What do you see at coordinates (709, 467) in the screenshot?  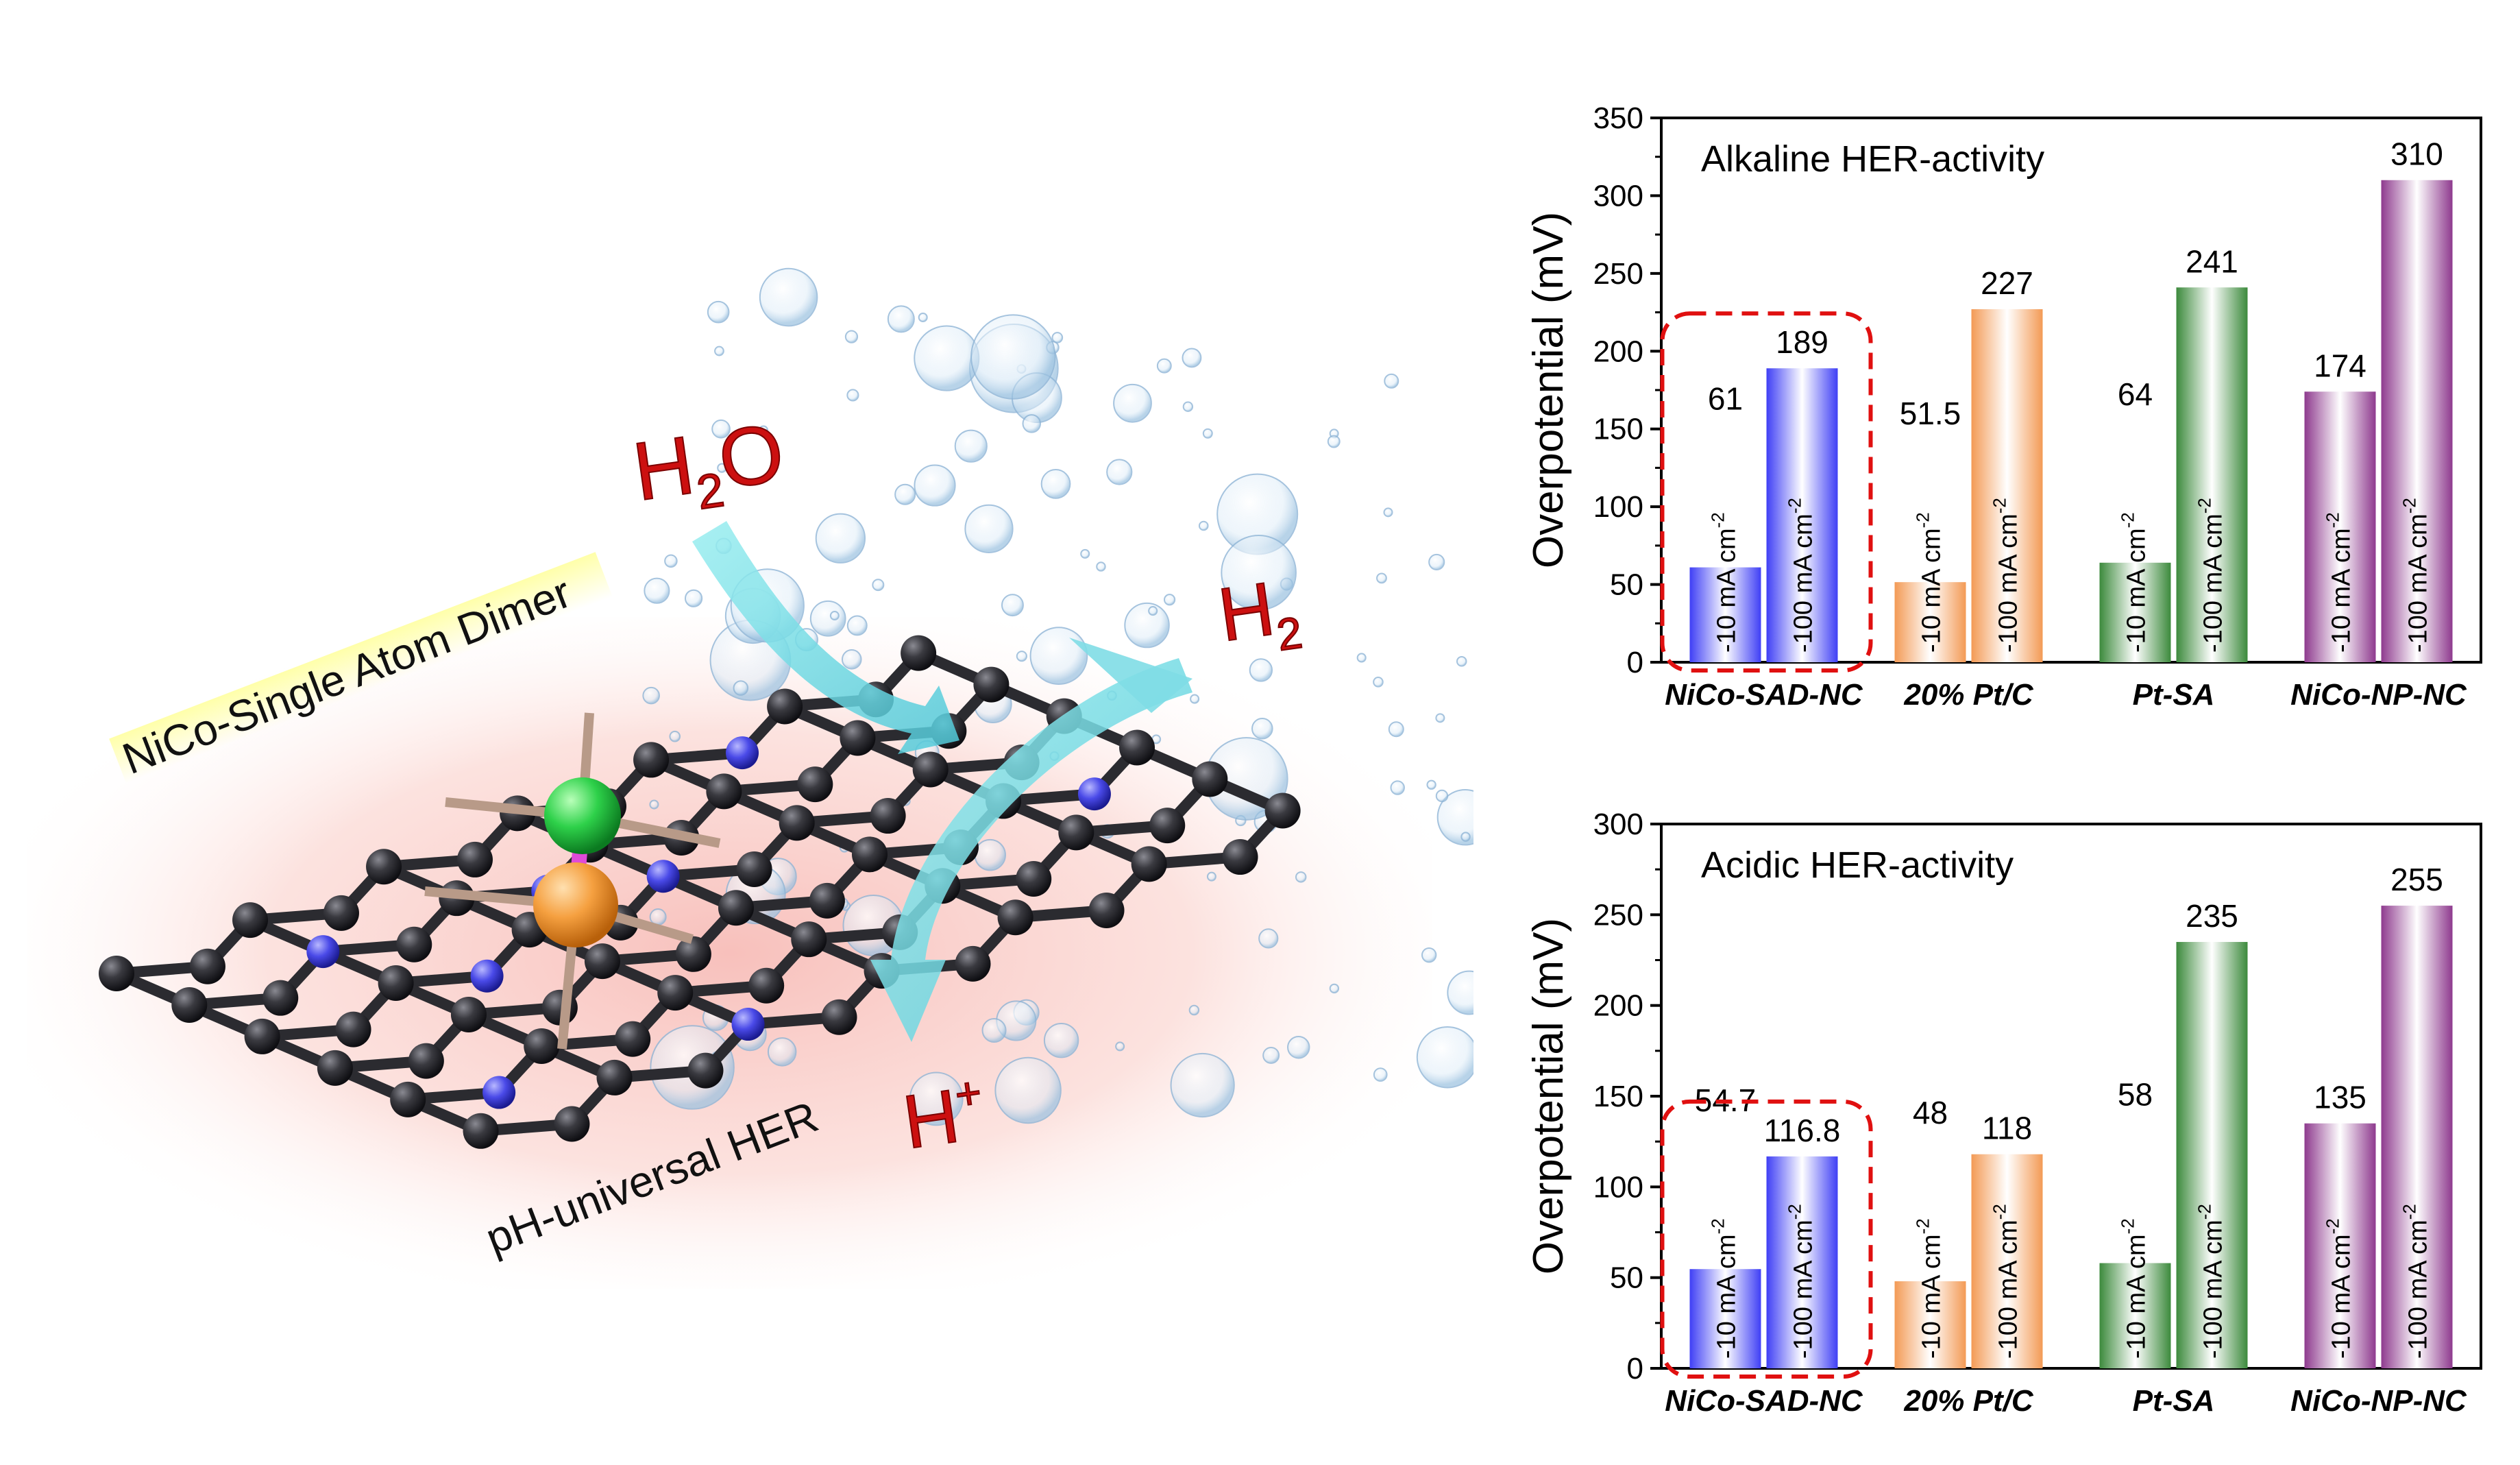 I see `h2o-formula: H2O` at bounding box center [709, 467].